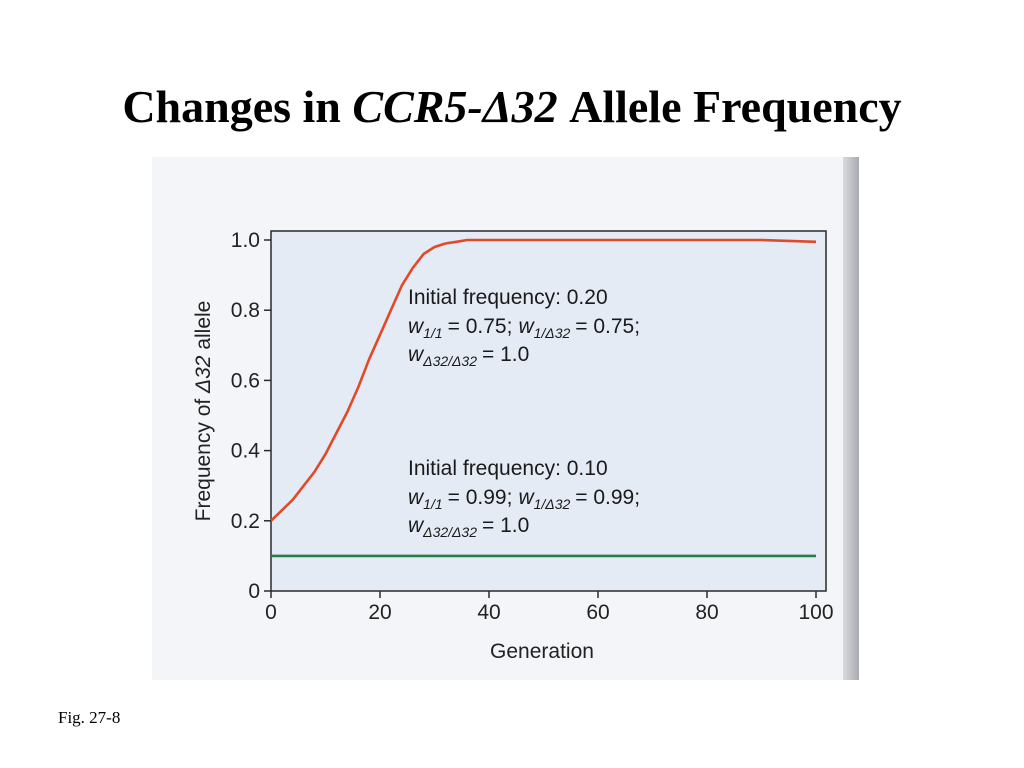  I want to click on page-edge-shadow, so click(851, 418).